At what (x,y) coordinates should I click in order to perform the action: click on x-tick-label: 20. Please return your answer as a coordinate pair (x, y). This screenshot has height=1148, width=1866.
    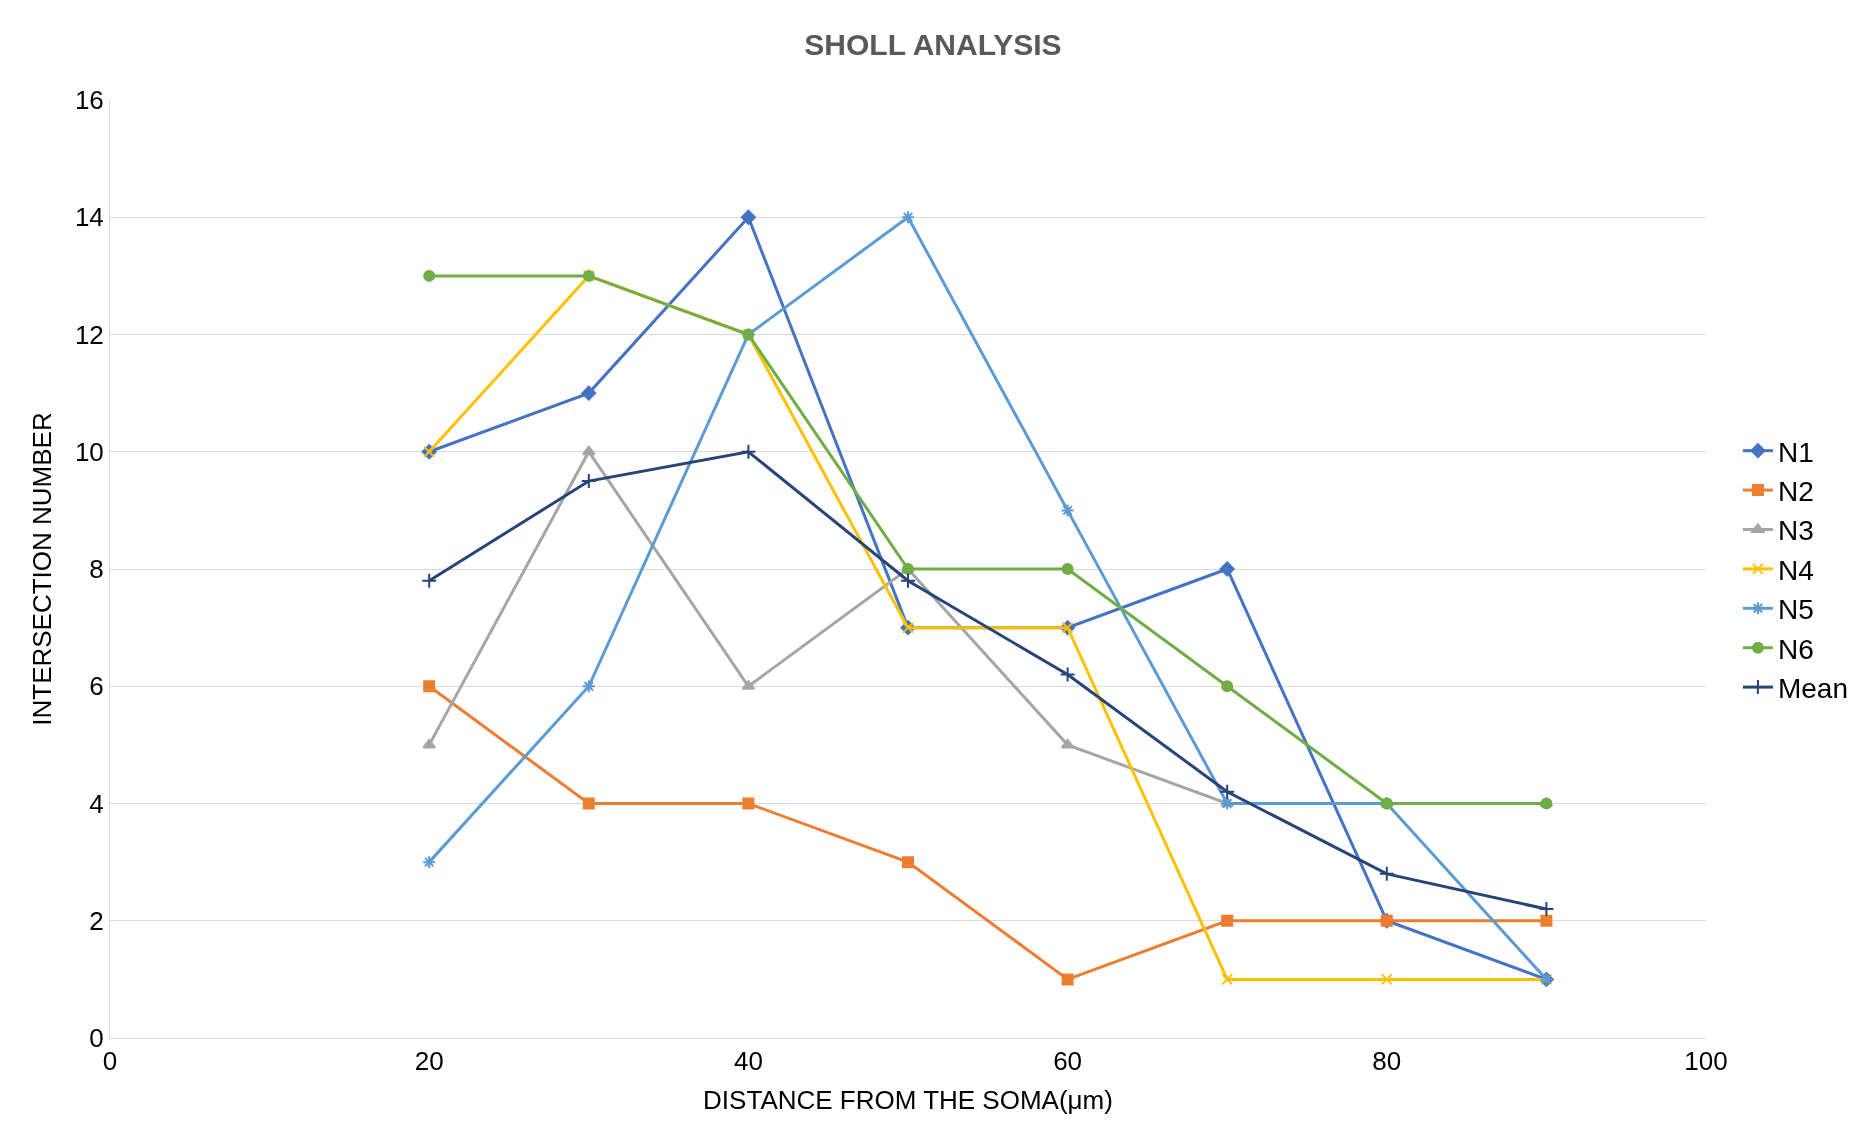
    Looking at the image, I should click on (429, 1061).